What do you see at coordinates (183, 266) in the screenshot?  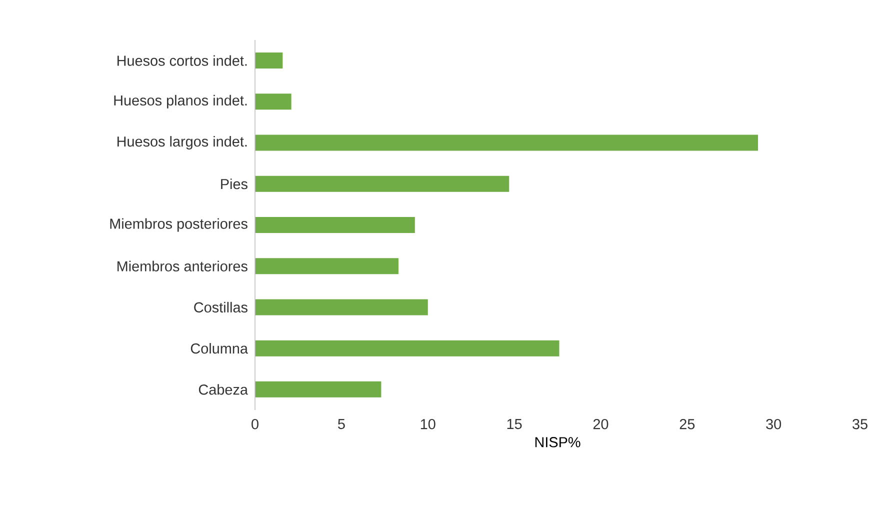 I see `y-tick-label: Miembros anteriores` at bounding box center [183, 266].